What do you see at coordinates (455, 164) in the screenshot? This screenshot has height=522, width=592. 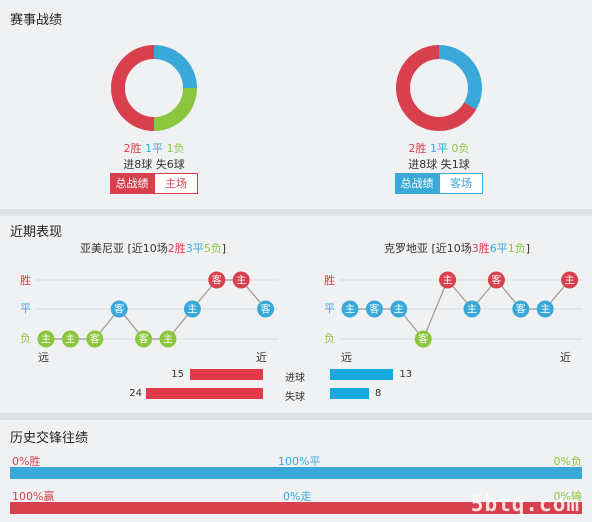 I see `right-conceded-text: 失1球` at bounding box center [455, 164].